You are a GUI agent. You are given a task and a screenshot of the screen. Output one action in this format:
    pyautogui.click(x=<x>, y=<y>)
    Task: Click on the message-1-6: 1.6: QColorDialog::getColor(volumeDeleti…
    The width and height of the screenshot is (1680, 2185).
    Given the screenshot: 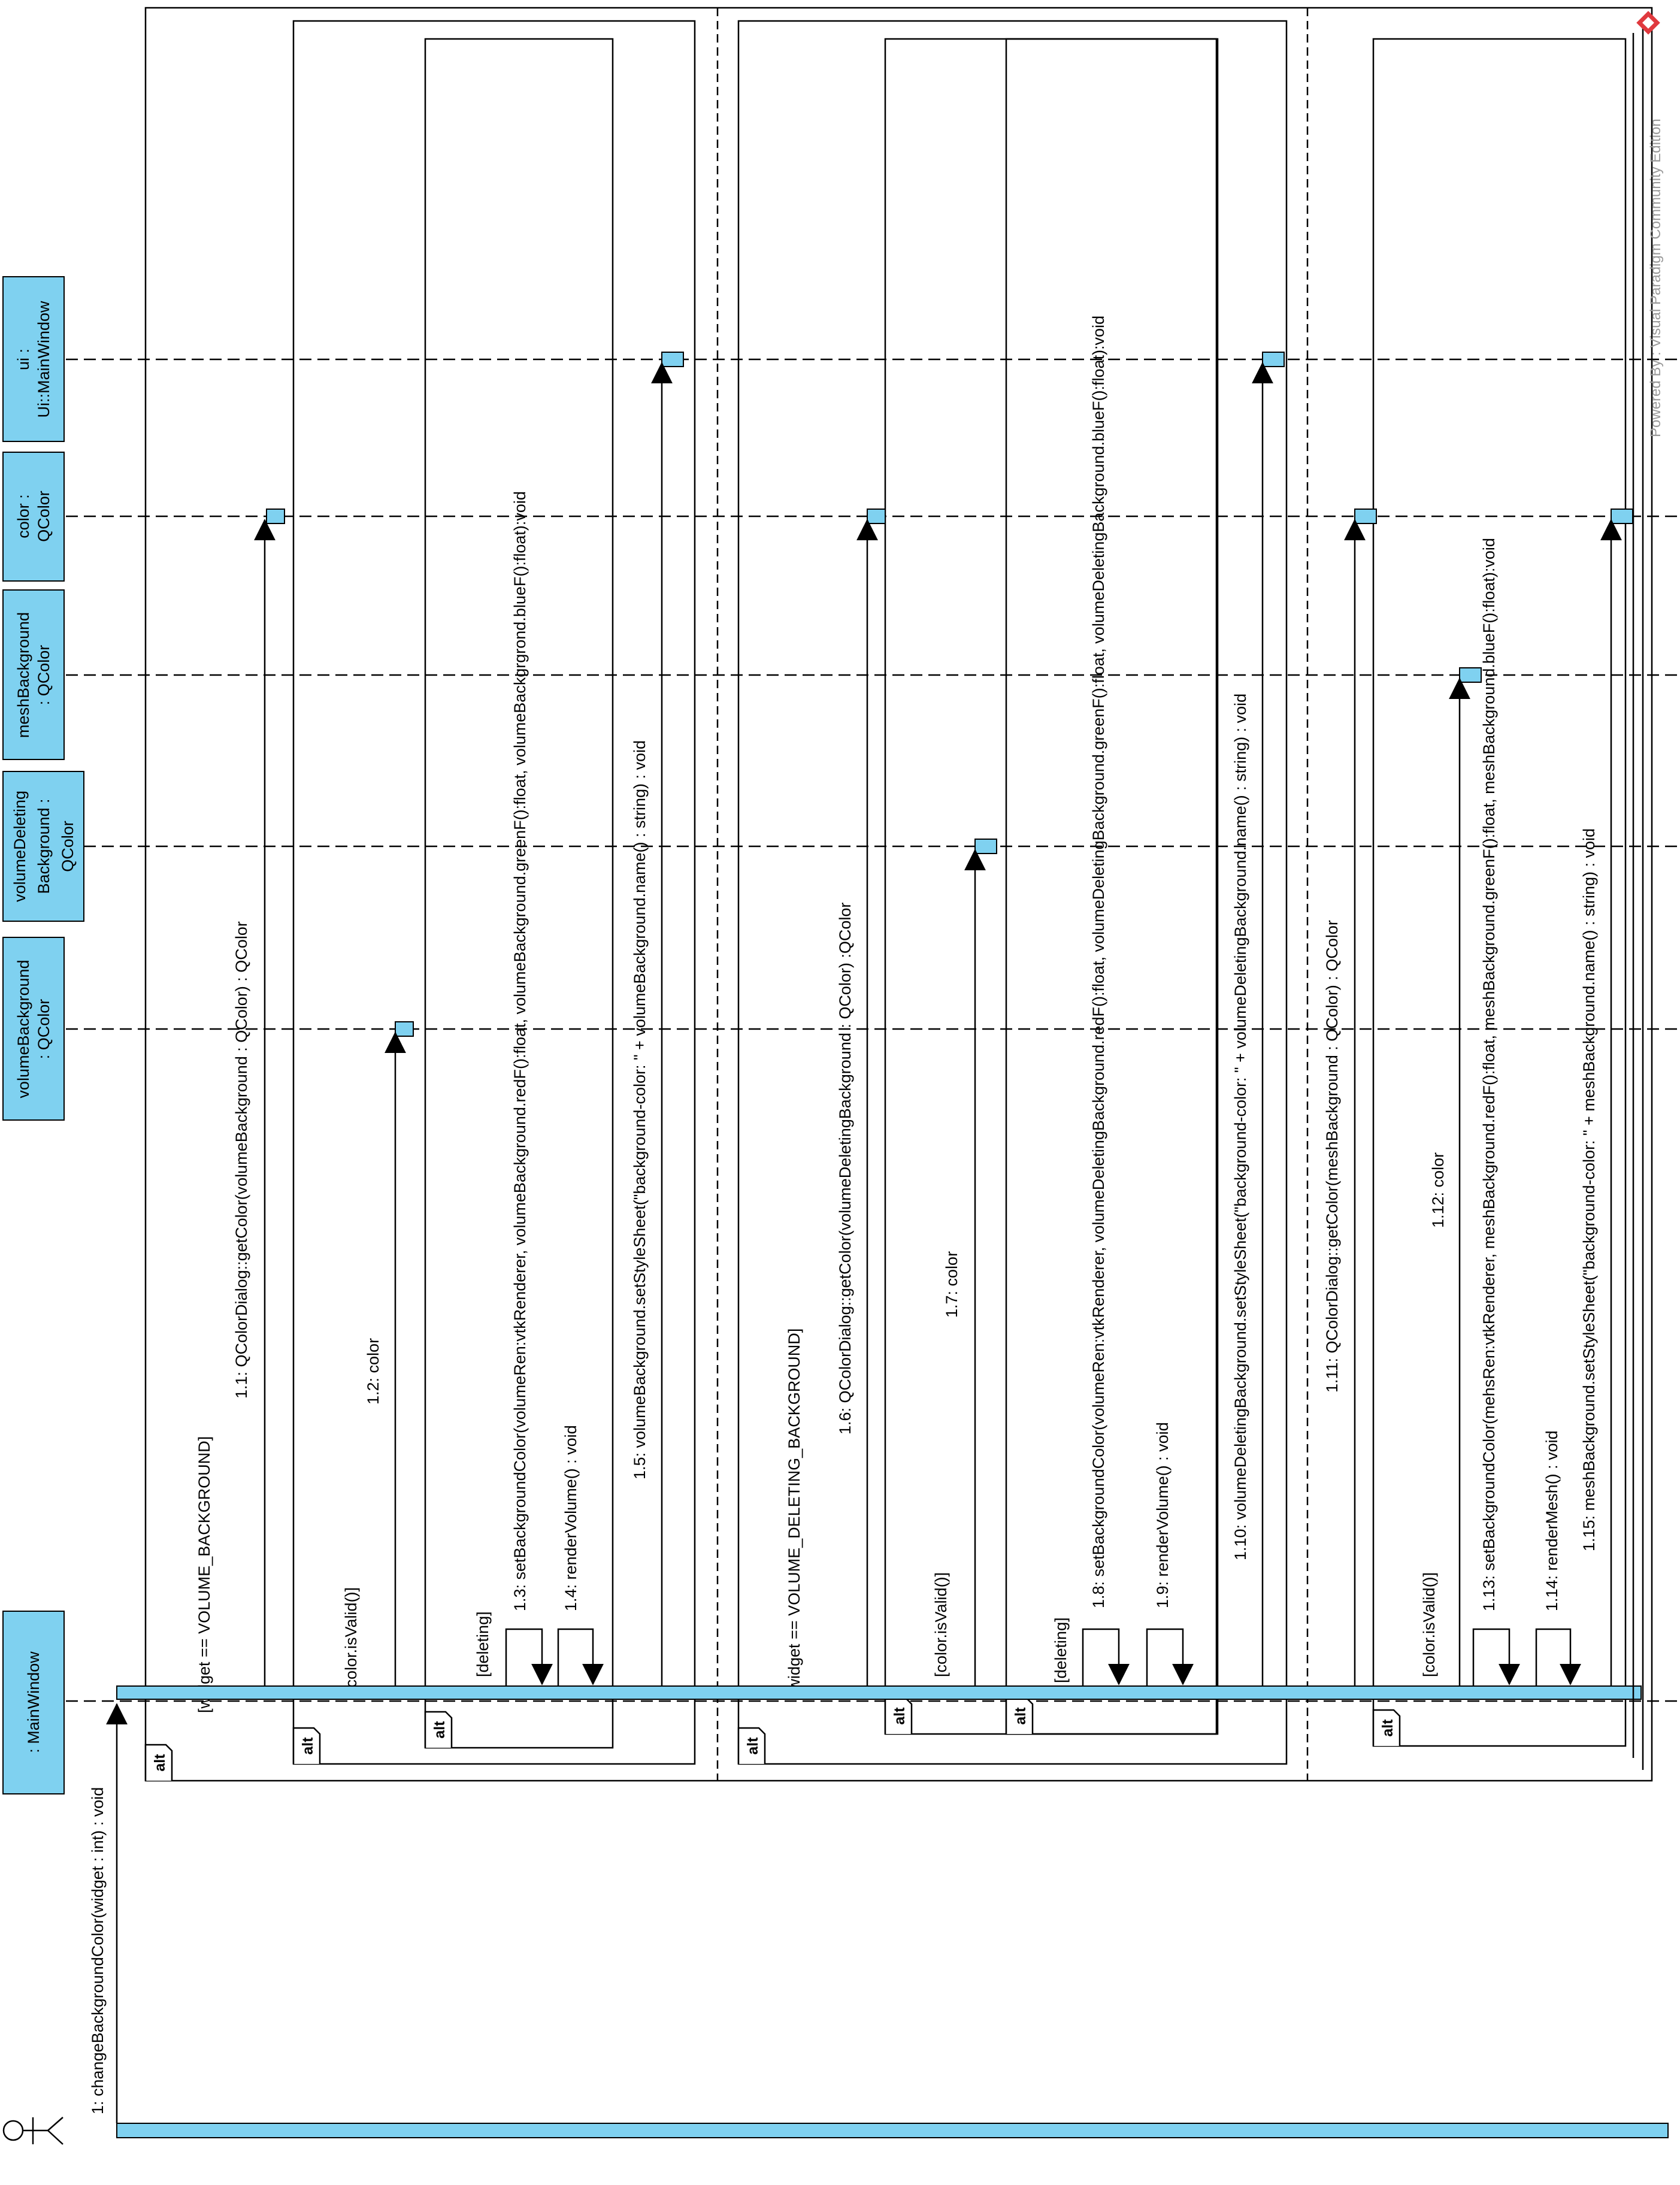 What is the action you would take?
    pyautogui.click(x=845, y=1169)
    